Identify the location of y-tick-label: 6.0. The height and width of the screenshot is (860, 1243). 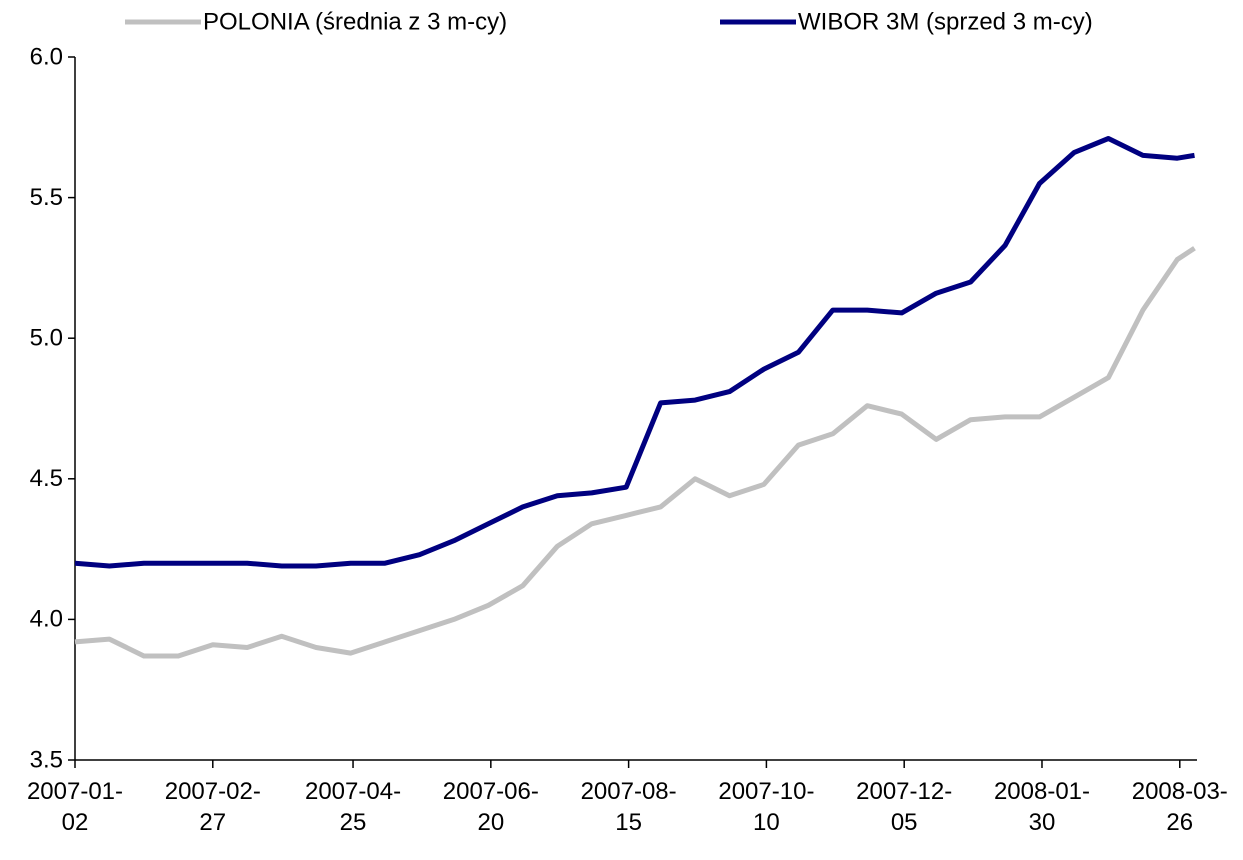
(46, 56).